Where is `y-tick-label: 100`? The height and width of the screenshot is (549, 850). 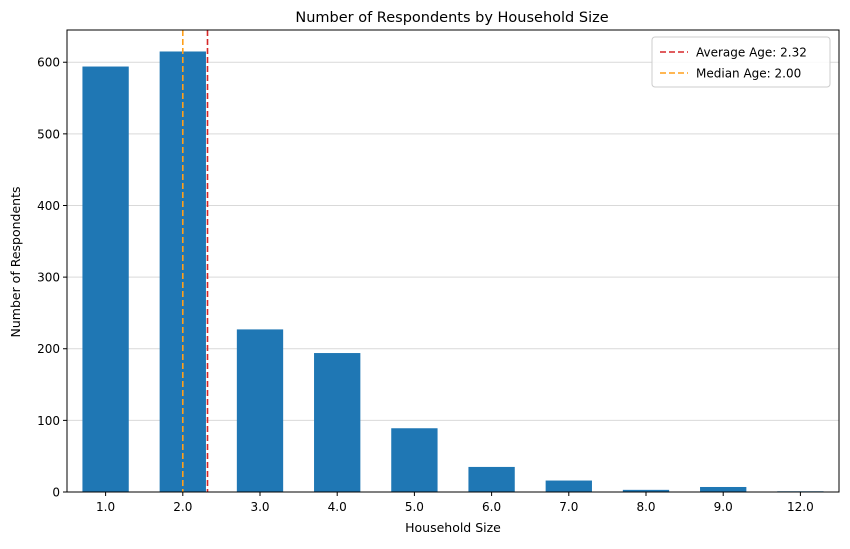 y-tick-label: 100 is located at coordinates (48, 421).